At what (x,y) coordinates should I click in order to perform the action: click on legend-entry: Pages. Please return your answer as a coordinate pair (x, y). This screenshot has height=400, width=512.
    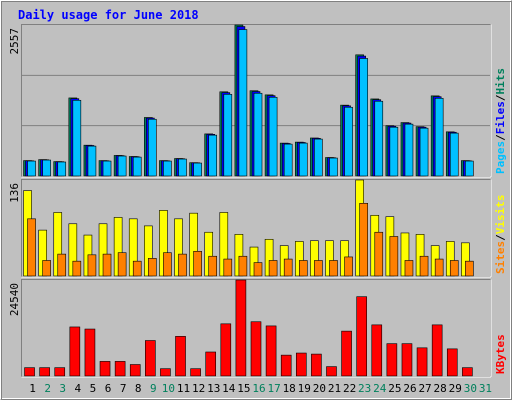
    Looking at the image, I should click on (500, 157).